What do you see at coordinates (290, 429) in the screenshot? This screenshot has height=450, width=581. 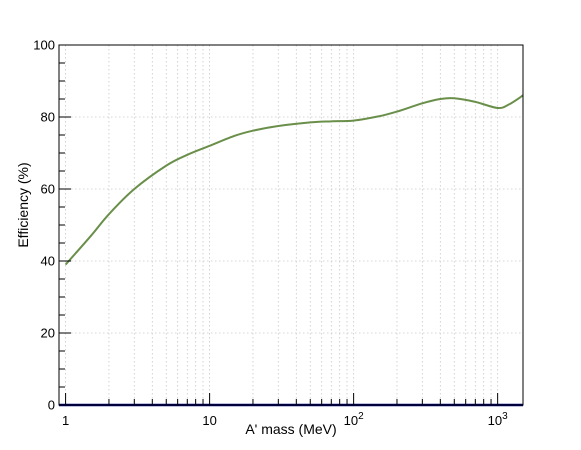 I see `x-axis-title: A' mass (MeV)` at bounding box center [290, 429].